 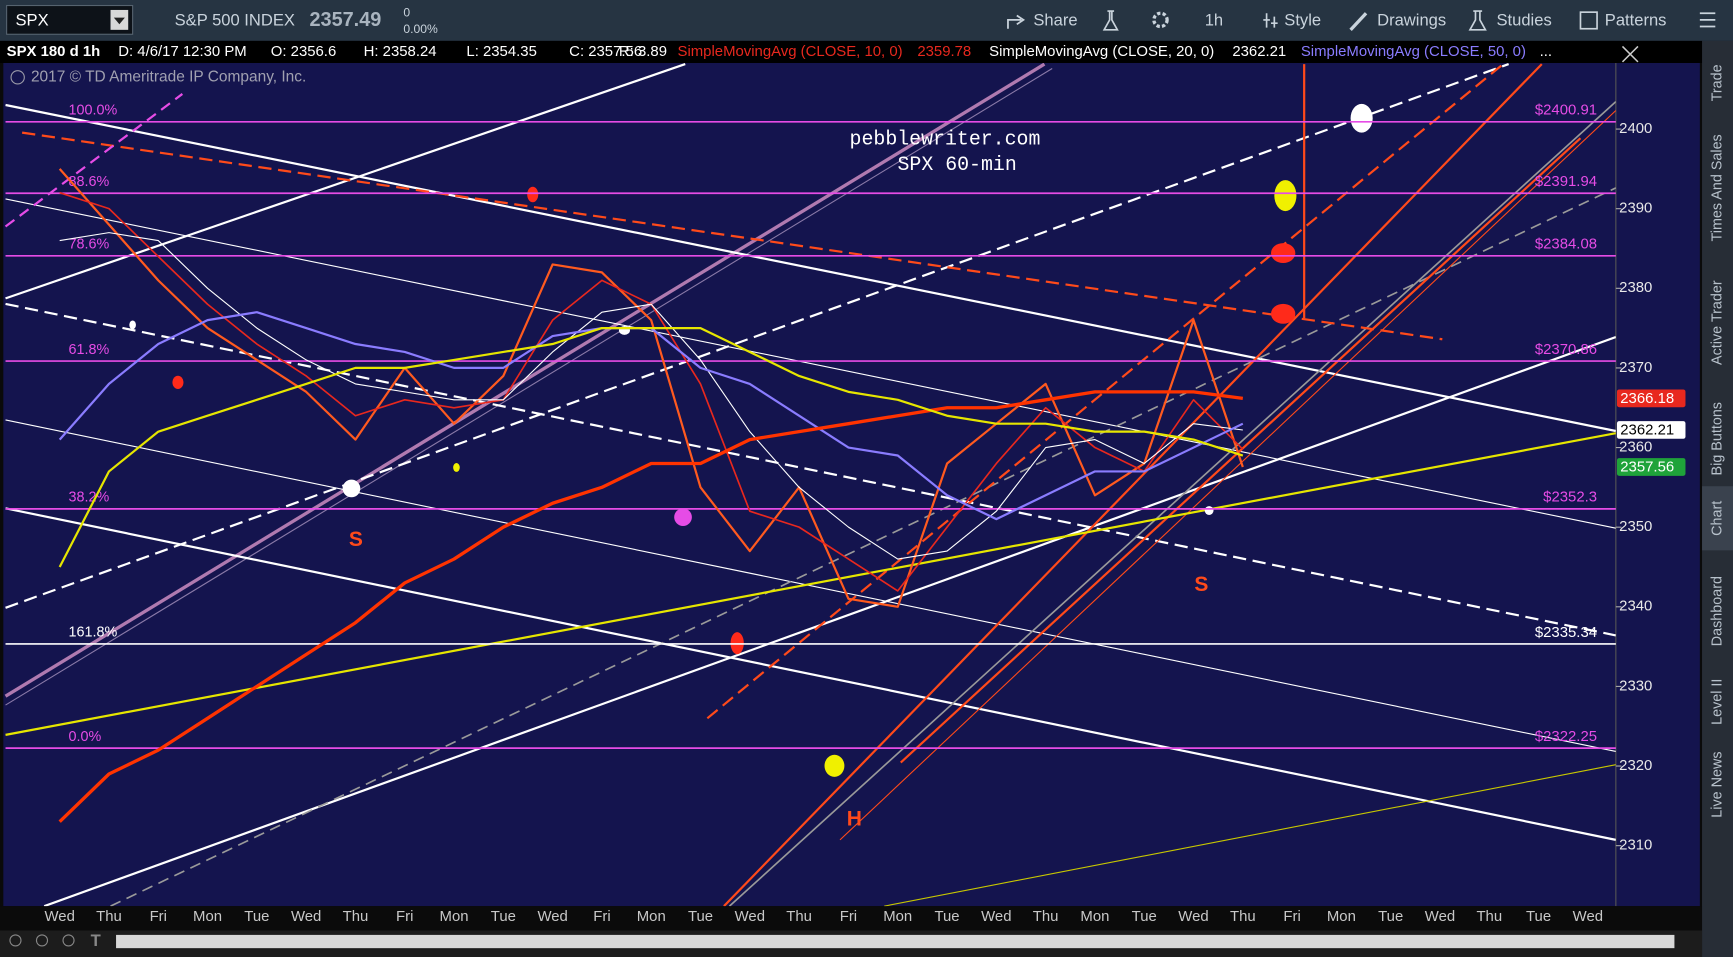 I want to click on y-tick-label: 2400, so click(x=1635, y=129).